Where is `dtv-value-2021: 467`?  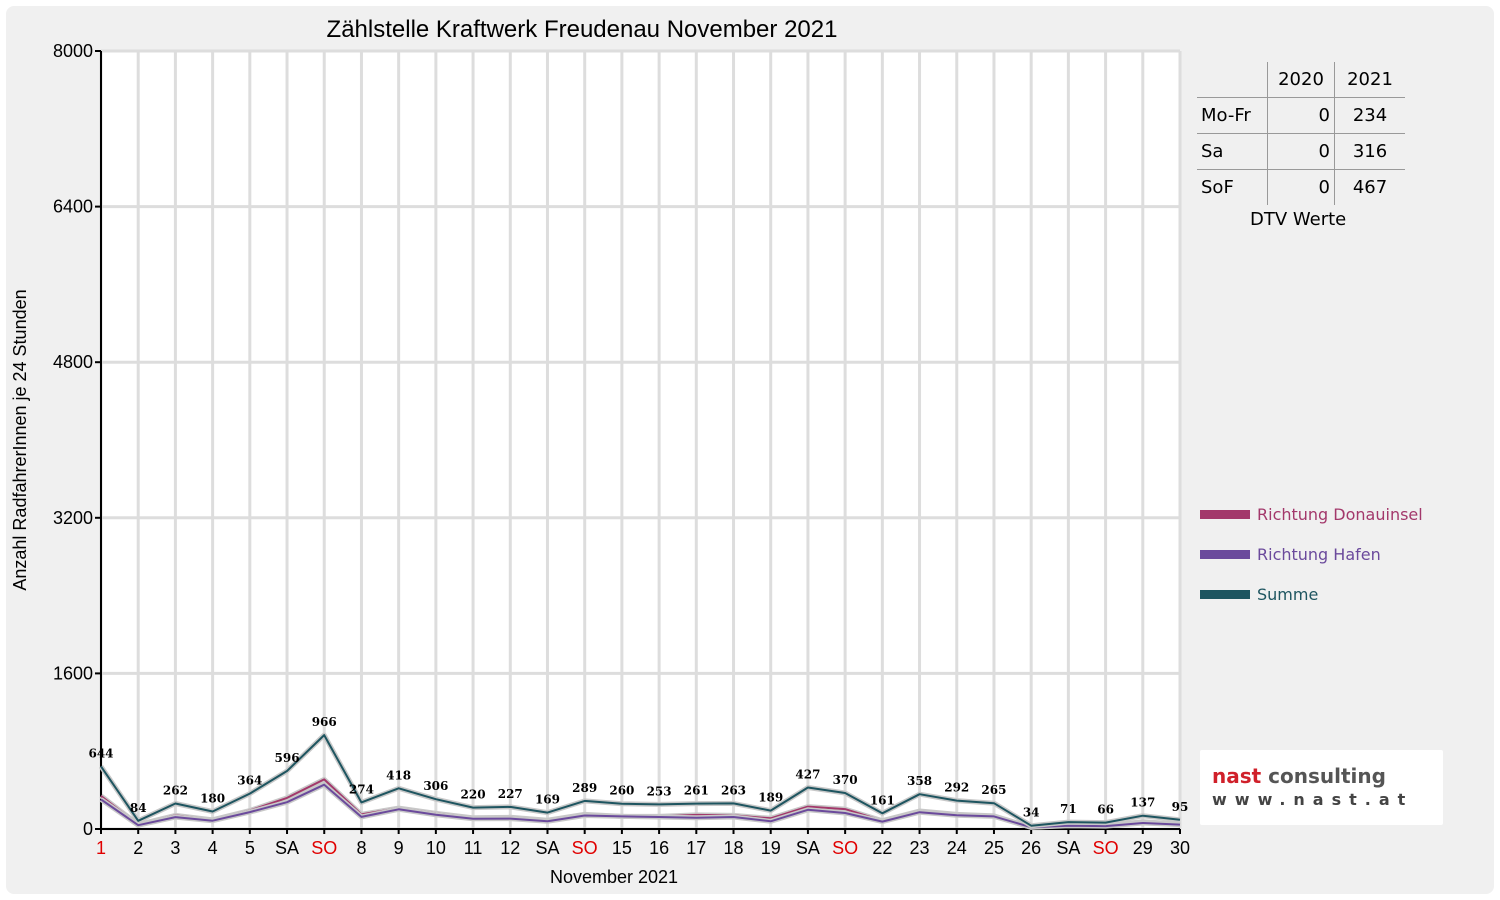
dtv-value-2021: 467 is located at coordinates (1369, 187).